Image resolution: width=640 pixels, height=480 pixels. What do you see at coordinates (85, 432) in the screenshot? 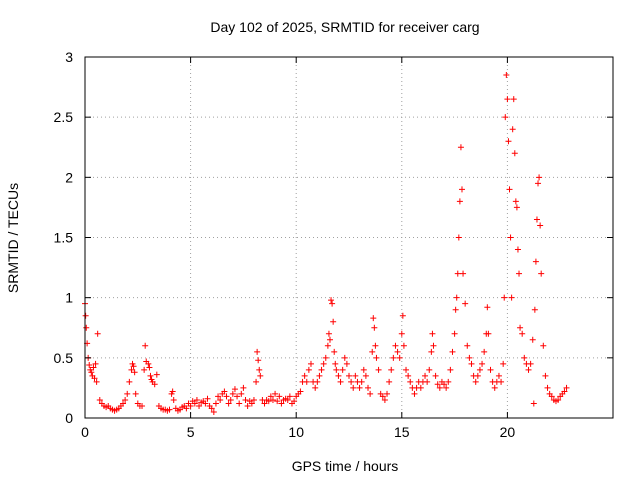
I see `x-tick-label: 0` at bounding box center [85, 432].